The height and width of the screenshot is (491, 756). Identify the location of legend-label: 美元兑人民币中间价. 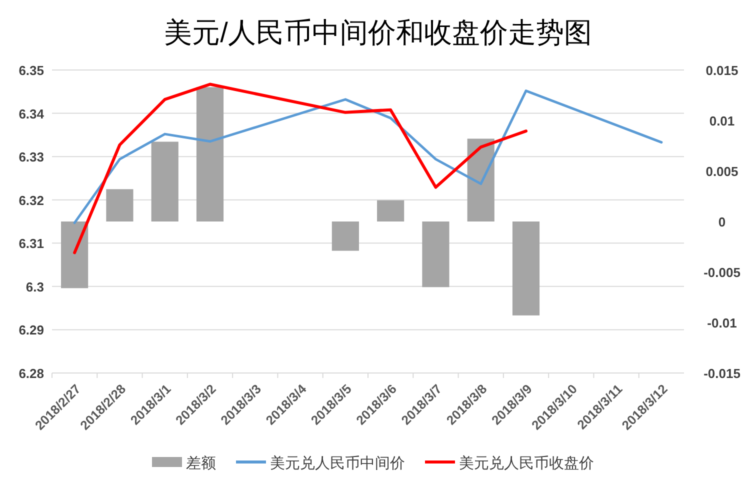
(337, 463).